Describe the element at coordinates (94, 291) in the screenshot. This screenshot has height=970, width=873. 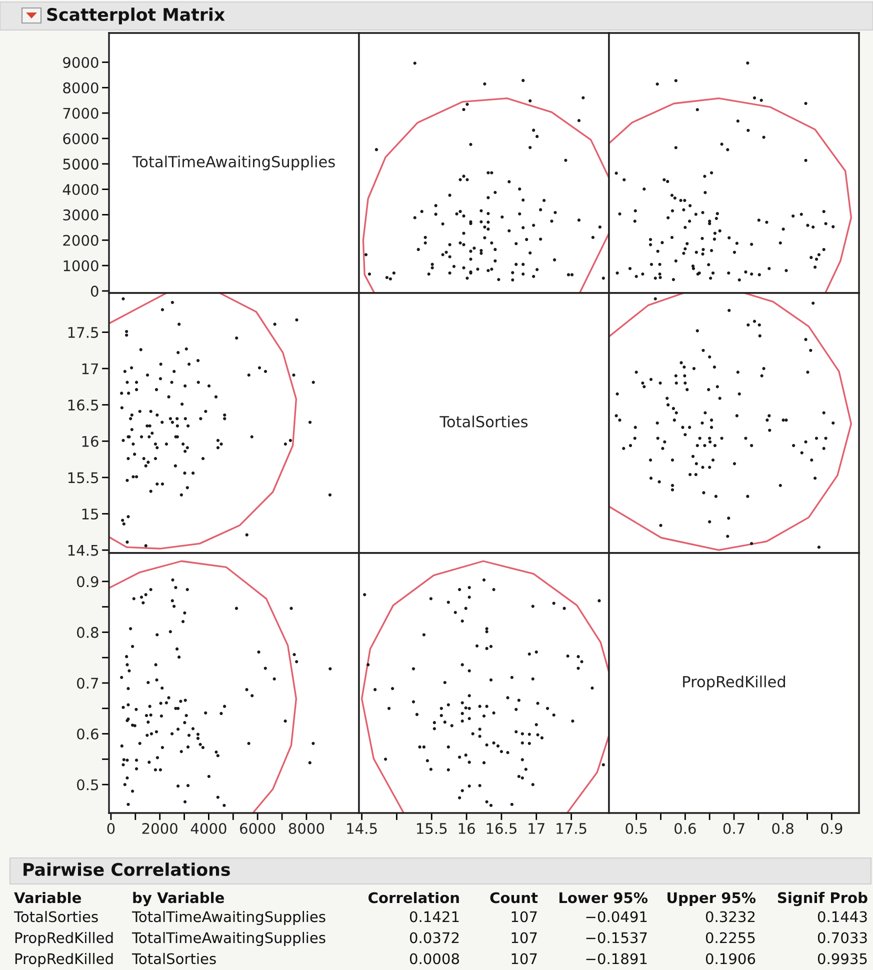
I see `y-tick-label: 0` at that location.